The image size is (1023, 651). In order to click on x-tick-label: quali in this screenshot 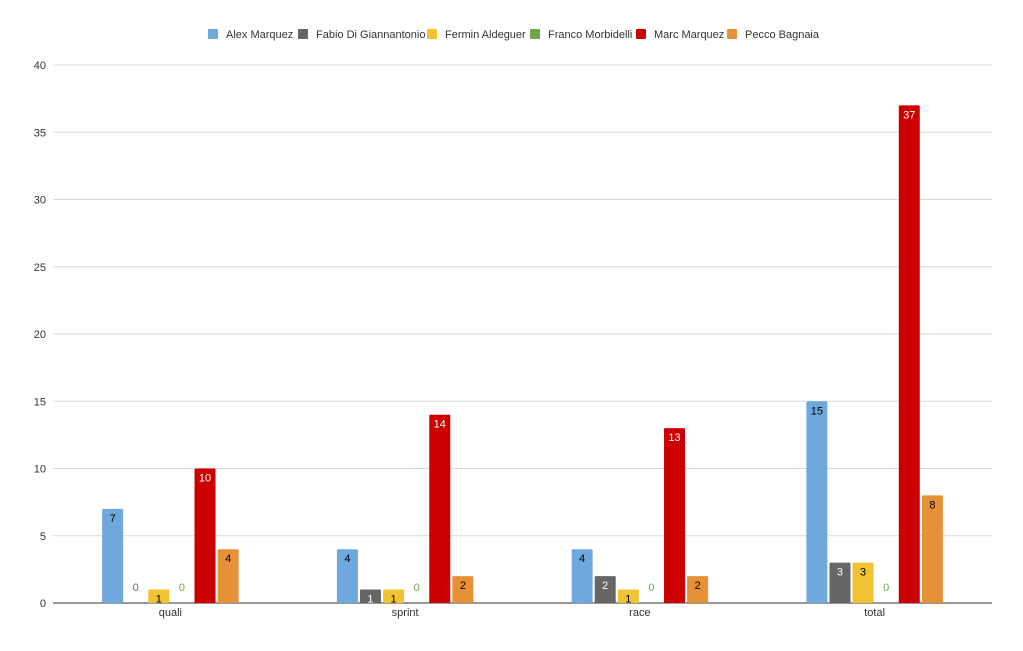, I will do `click(170, 613)`.